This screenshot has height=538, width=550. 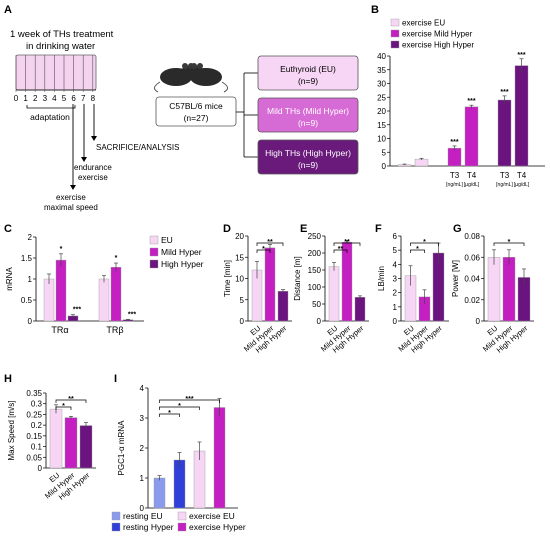 I want to click on mice-label: C57BL/6 mice, so click(x=196, y=106).